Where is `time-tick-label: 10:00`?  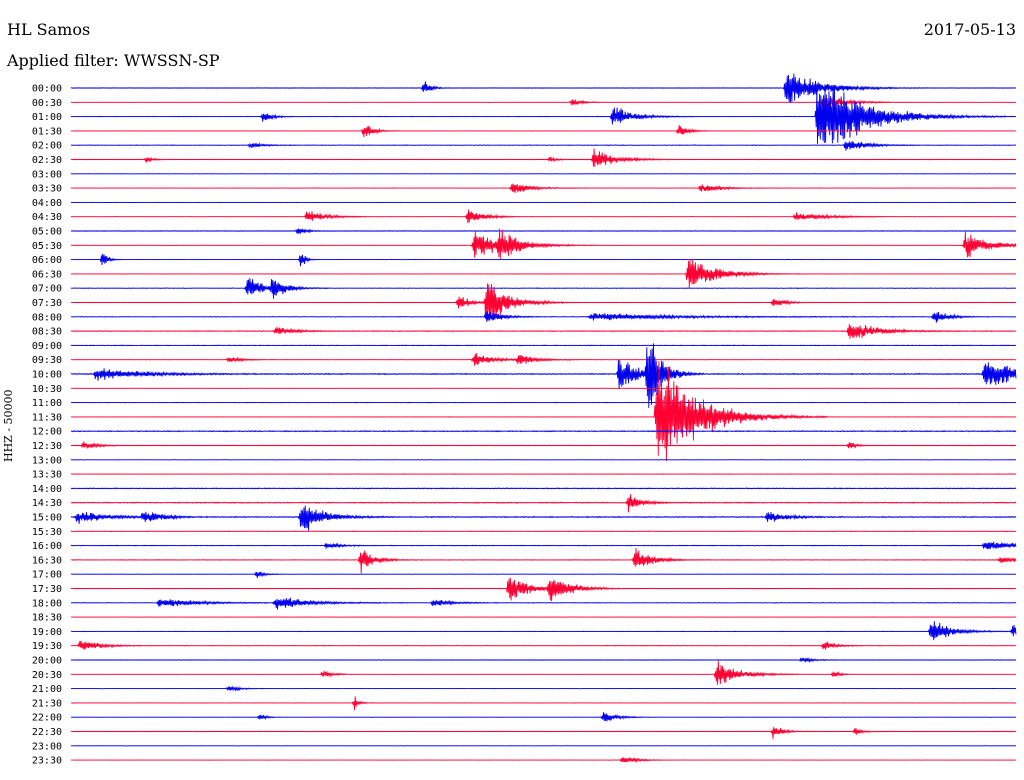
time-tick-label: 10:00 is located at coordinates (47, 375).